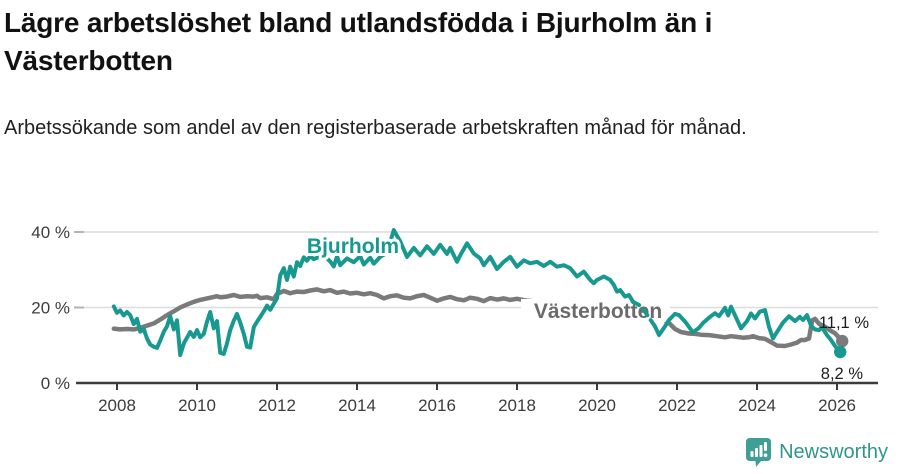 The height and width of the screenshot is (474, 900). I want to click on x-tick-label: 2024, so click(757, 405).